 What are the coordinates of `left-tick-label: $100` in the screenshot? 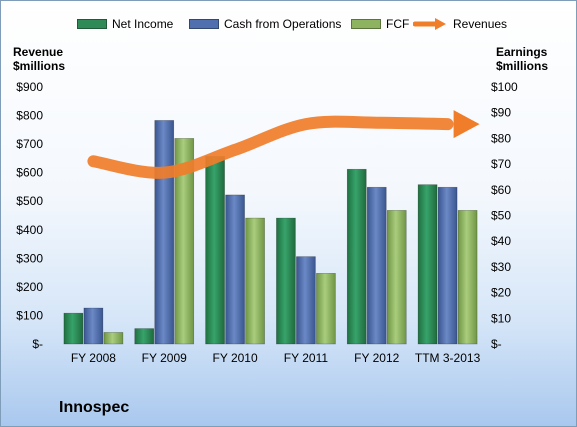 It's located at (29, 315).